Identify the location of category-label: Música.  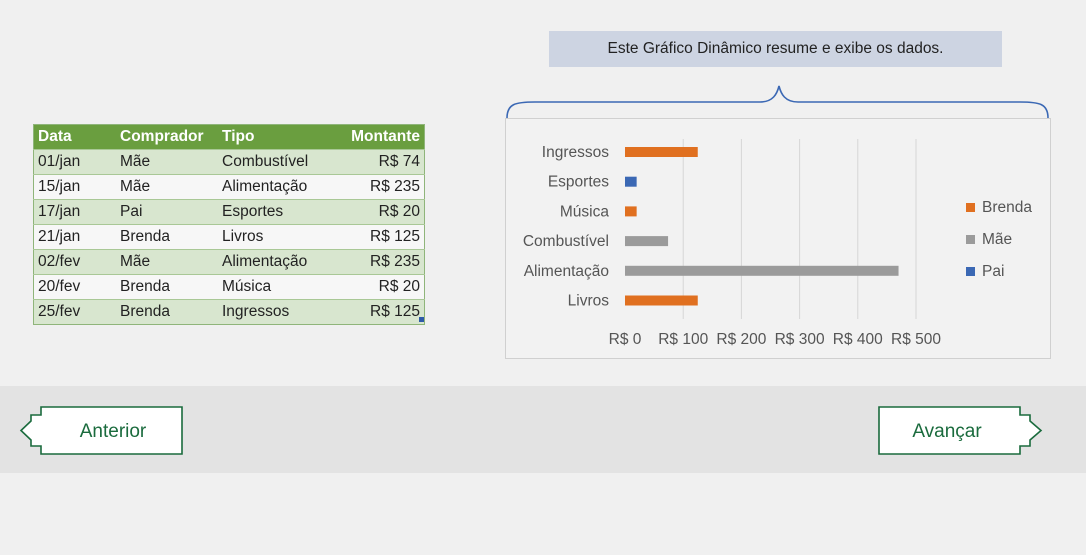
(584, 211).